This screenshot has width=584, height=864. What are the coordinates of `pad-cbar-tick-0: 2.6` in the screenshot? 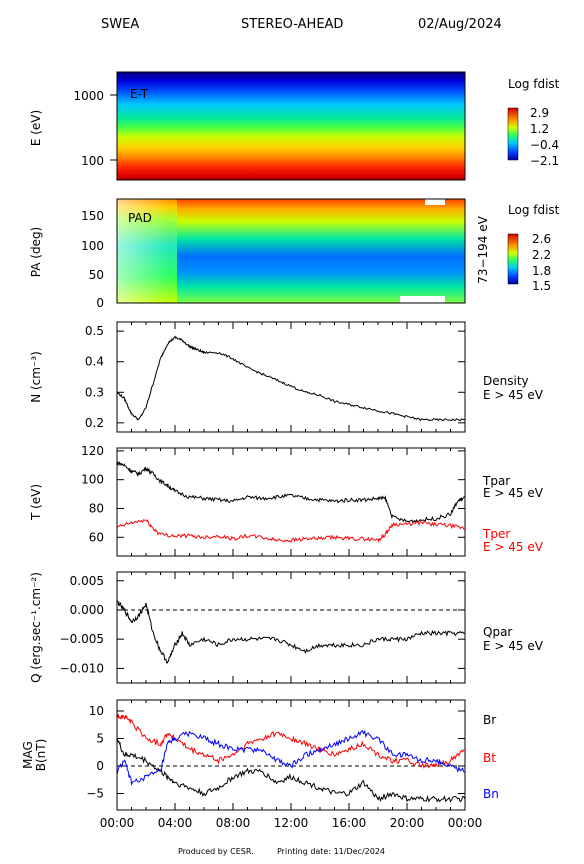 It's located at (541, 239).